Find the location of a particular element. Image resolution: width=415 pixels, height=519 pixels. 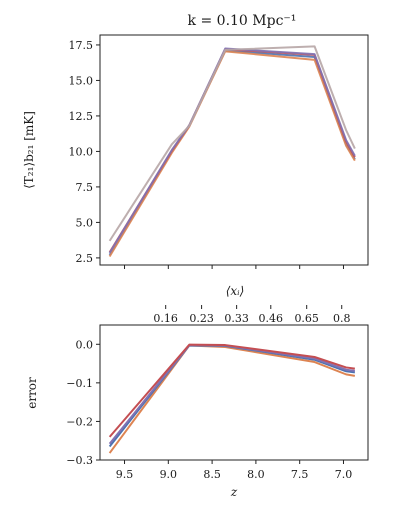

xi-axis: ⟨xᵢ⟩ 0.16 0.23 0.33 0.46 0.65 0.8 is located at coordinates (251, 304).